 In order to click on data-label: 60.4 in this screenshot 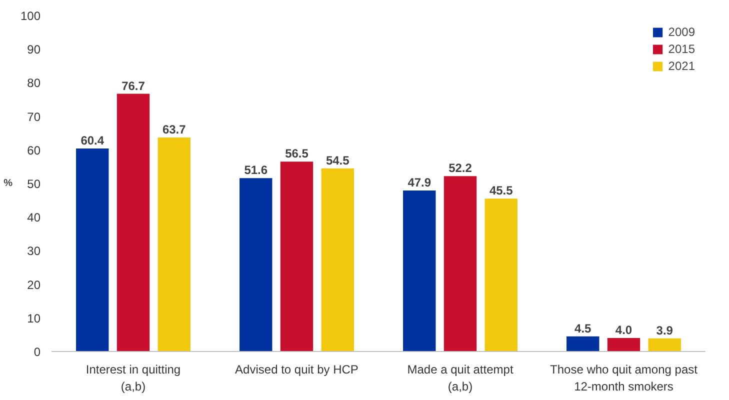, I will do `click(92, 141)`.